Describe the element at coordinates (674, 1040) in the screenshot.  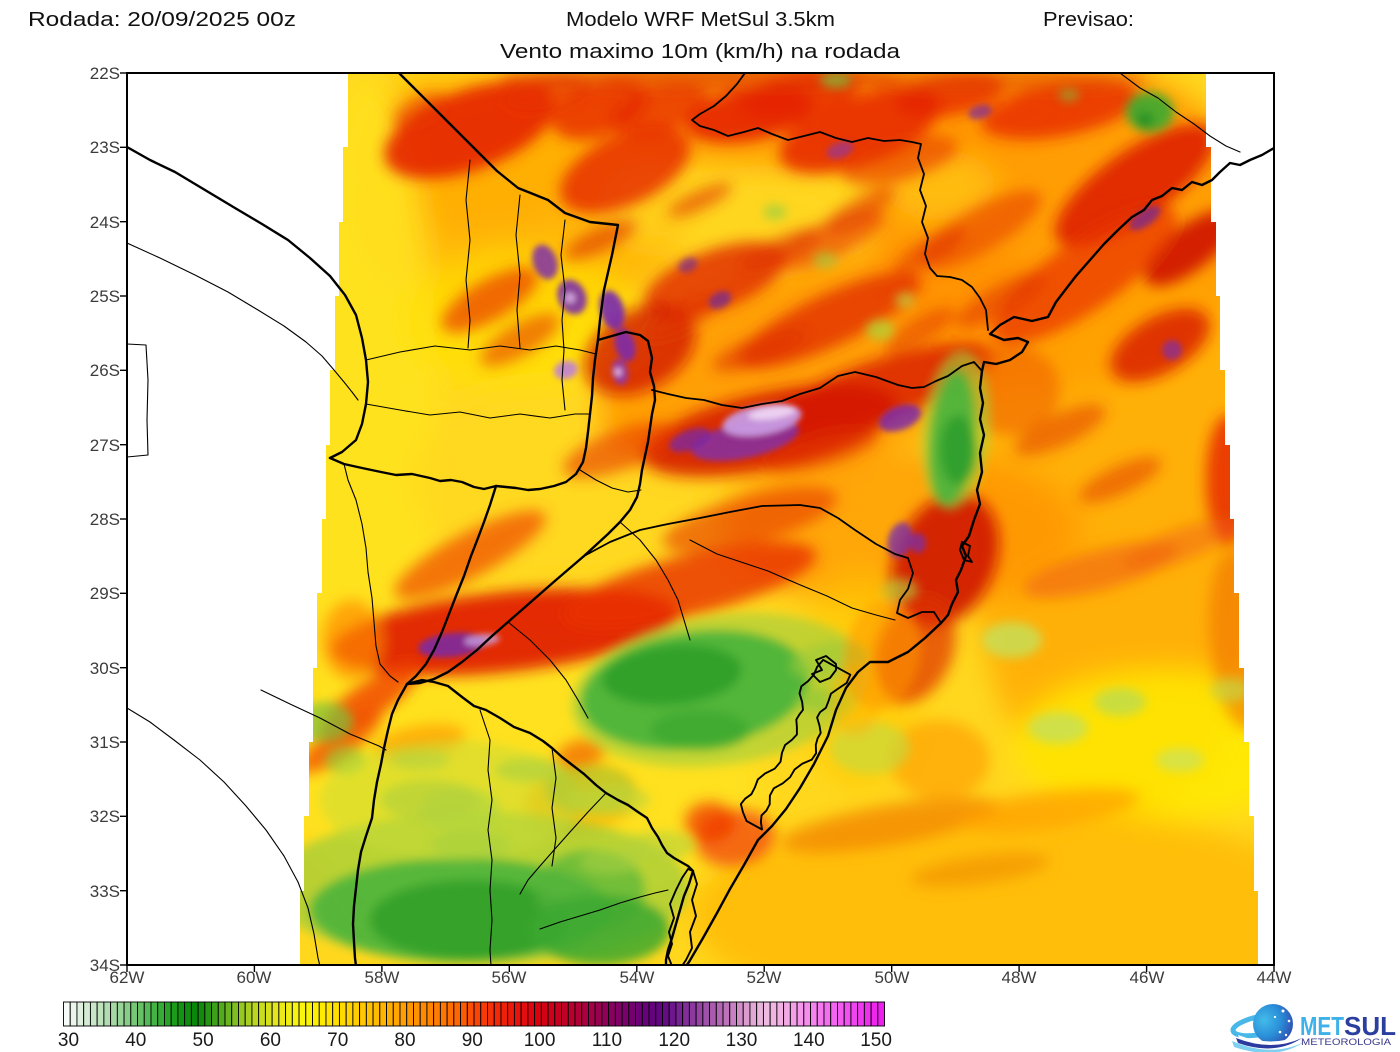
I see `svg-text: 120` at that location.